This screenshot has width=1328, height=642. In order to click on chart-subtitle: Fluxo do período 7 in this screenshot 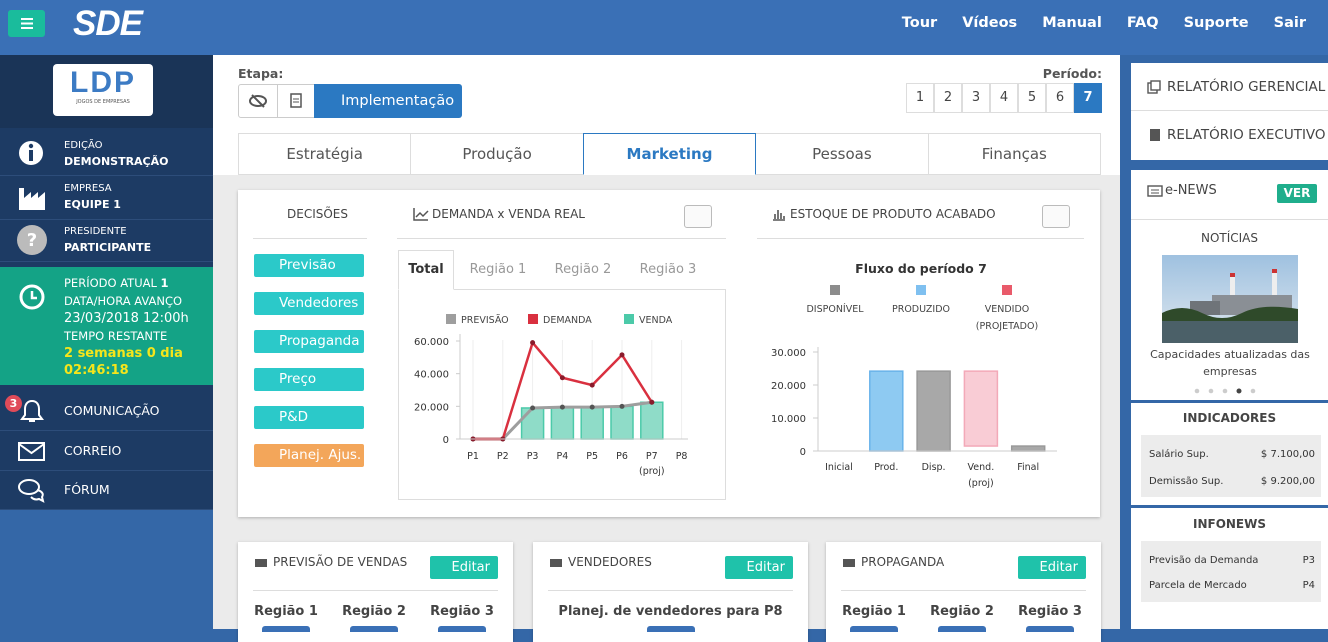, I will do `click(921, 268)`.